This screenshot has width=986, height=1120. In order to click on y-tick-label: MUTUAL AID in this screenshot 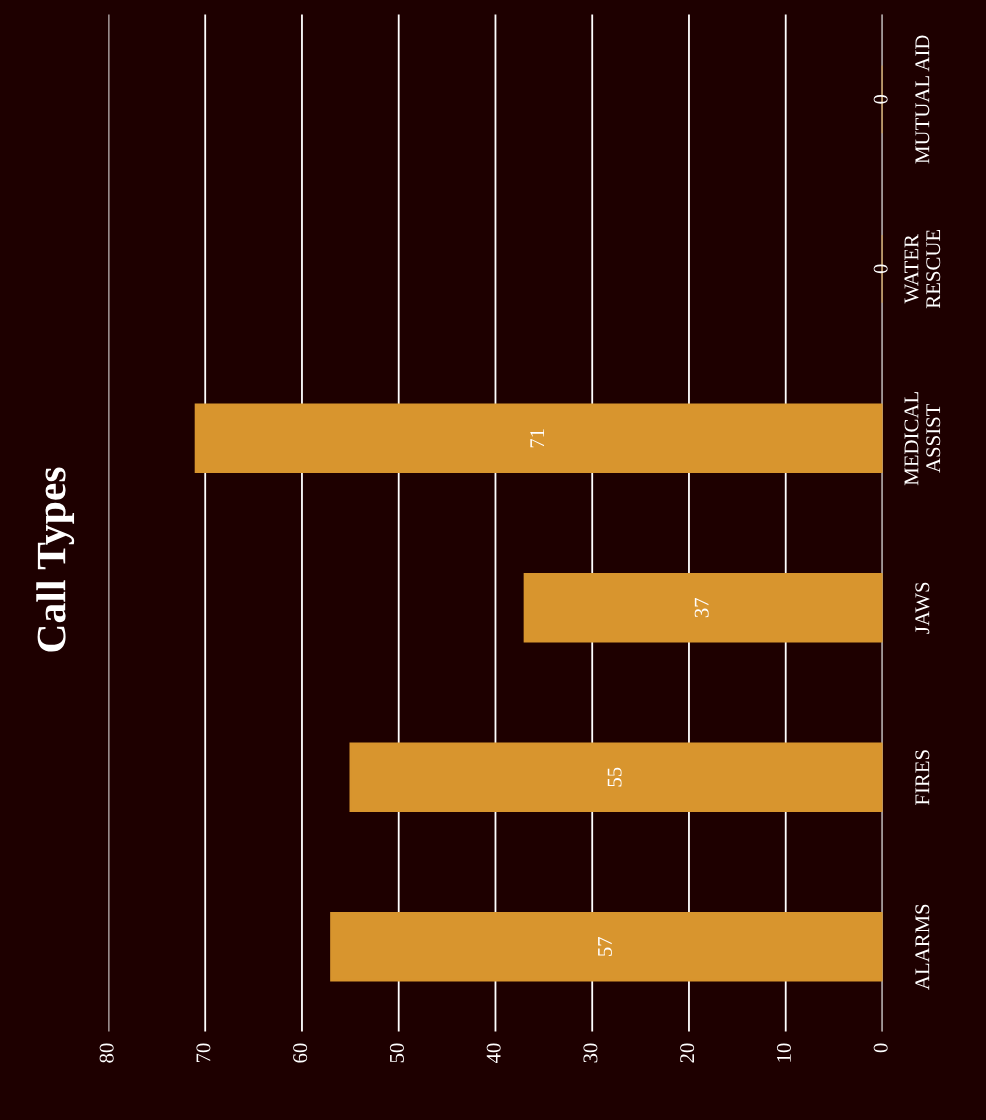, I will do `click(922, 99)`.